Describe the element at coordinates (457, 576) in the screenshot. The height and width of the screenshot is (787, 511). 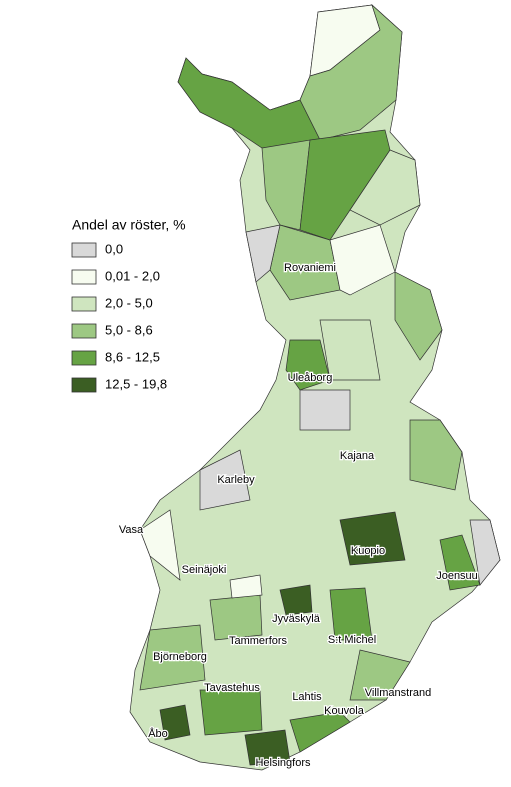
I see `city-label: Joensuu` at that location.